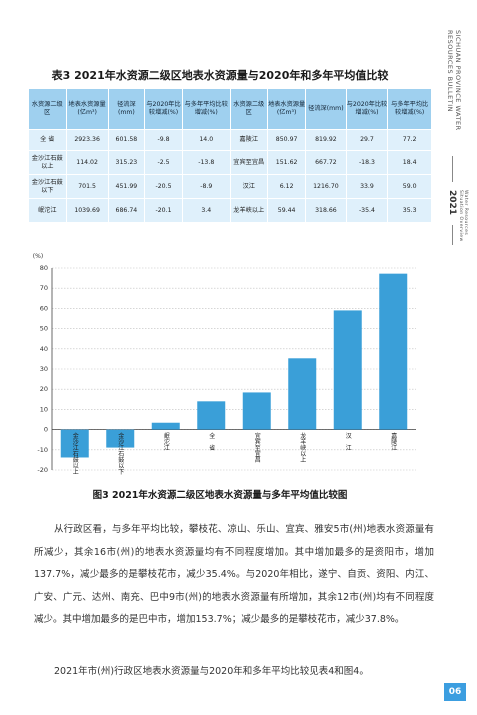 The width and height of the screenshot is (477, 715). Describe the element at coordinates (452, 169) in the screenshot. I see `side-divider-top` at that location.